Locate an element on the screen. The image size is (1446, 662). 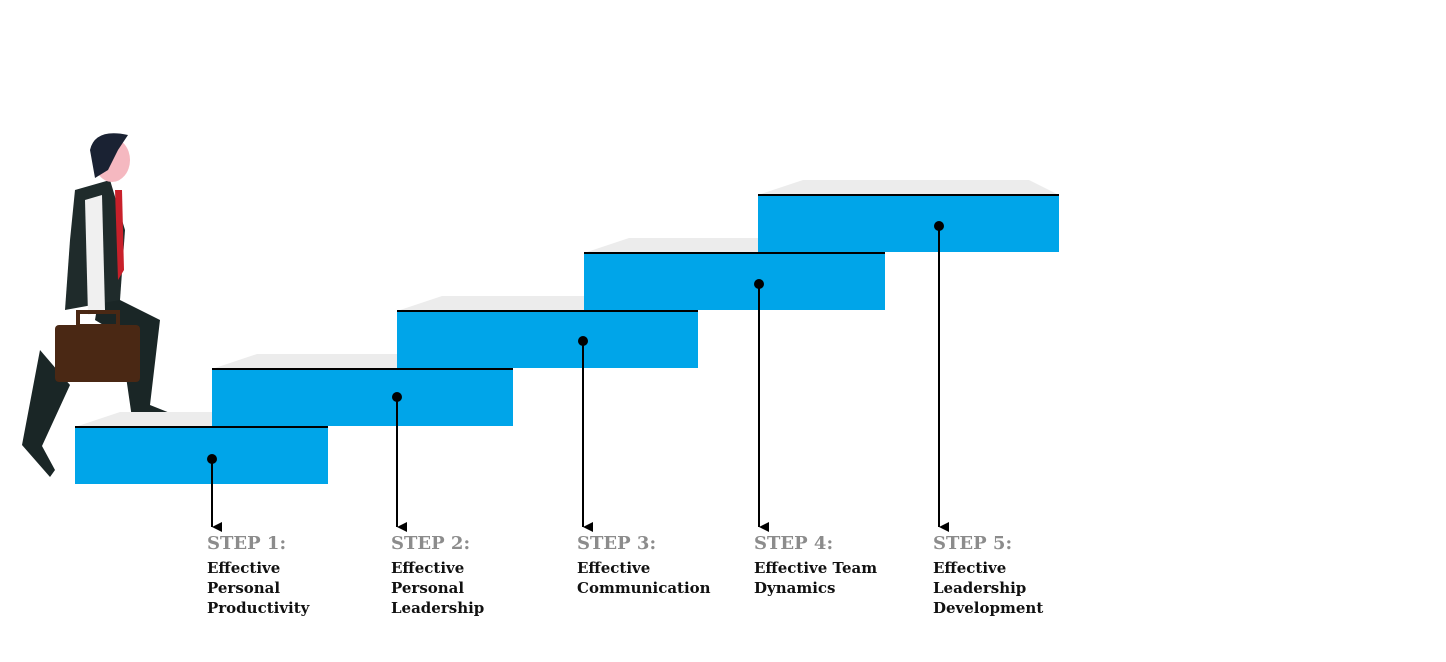
step-label: STEP 5: is located at coordinates (972, 543).